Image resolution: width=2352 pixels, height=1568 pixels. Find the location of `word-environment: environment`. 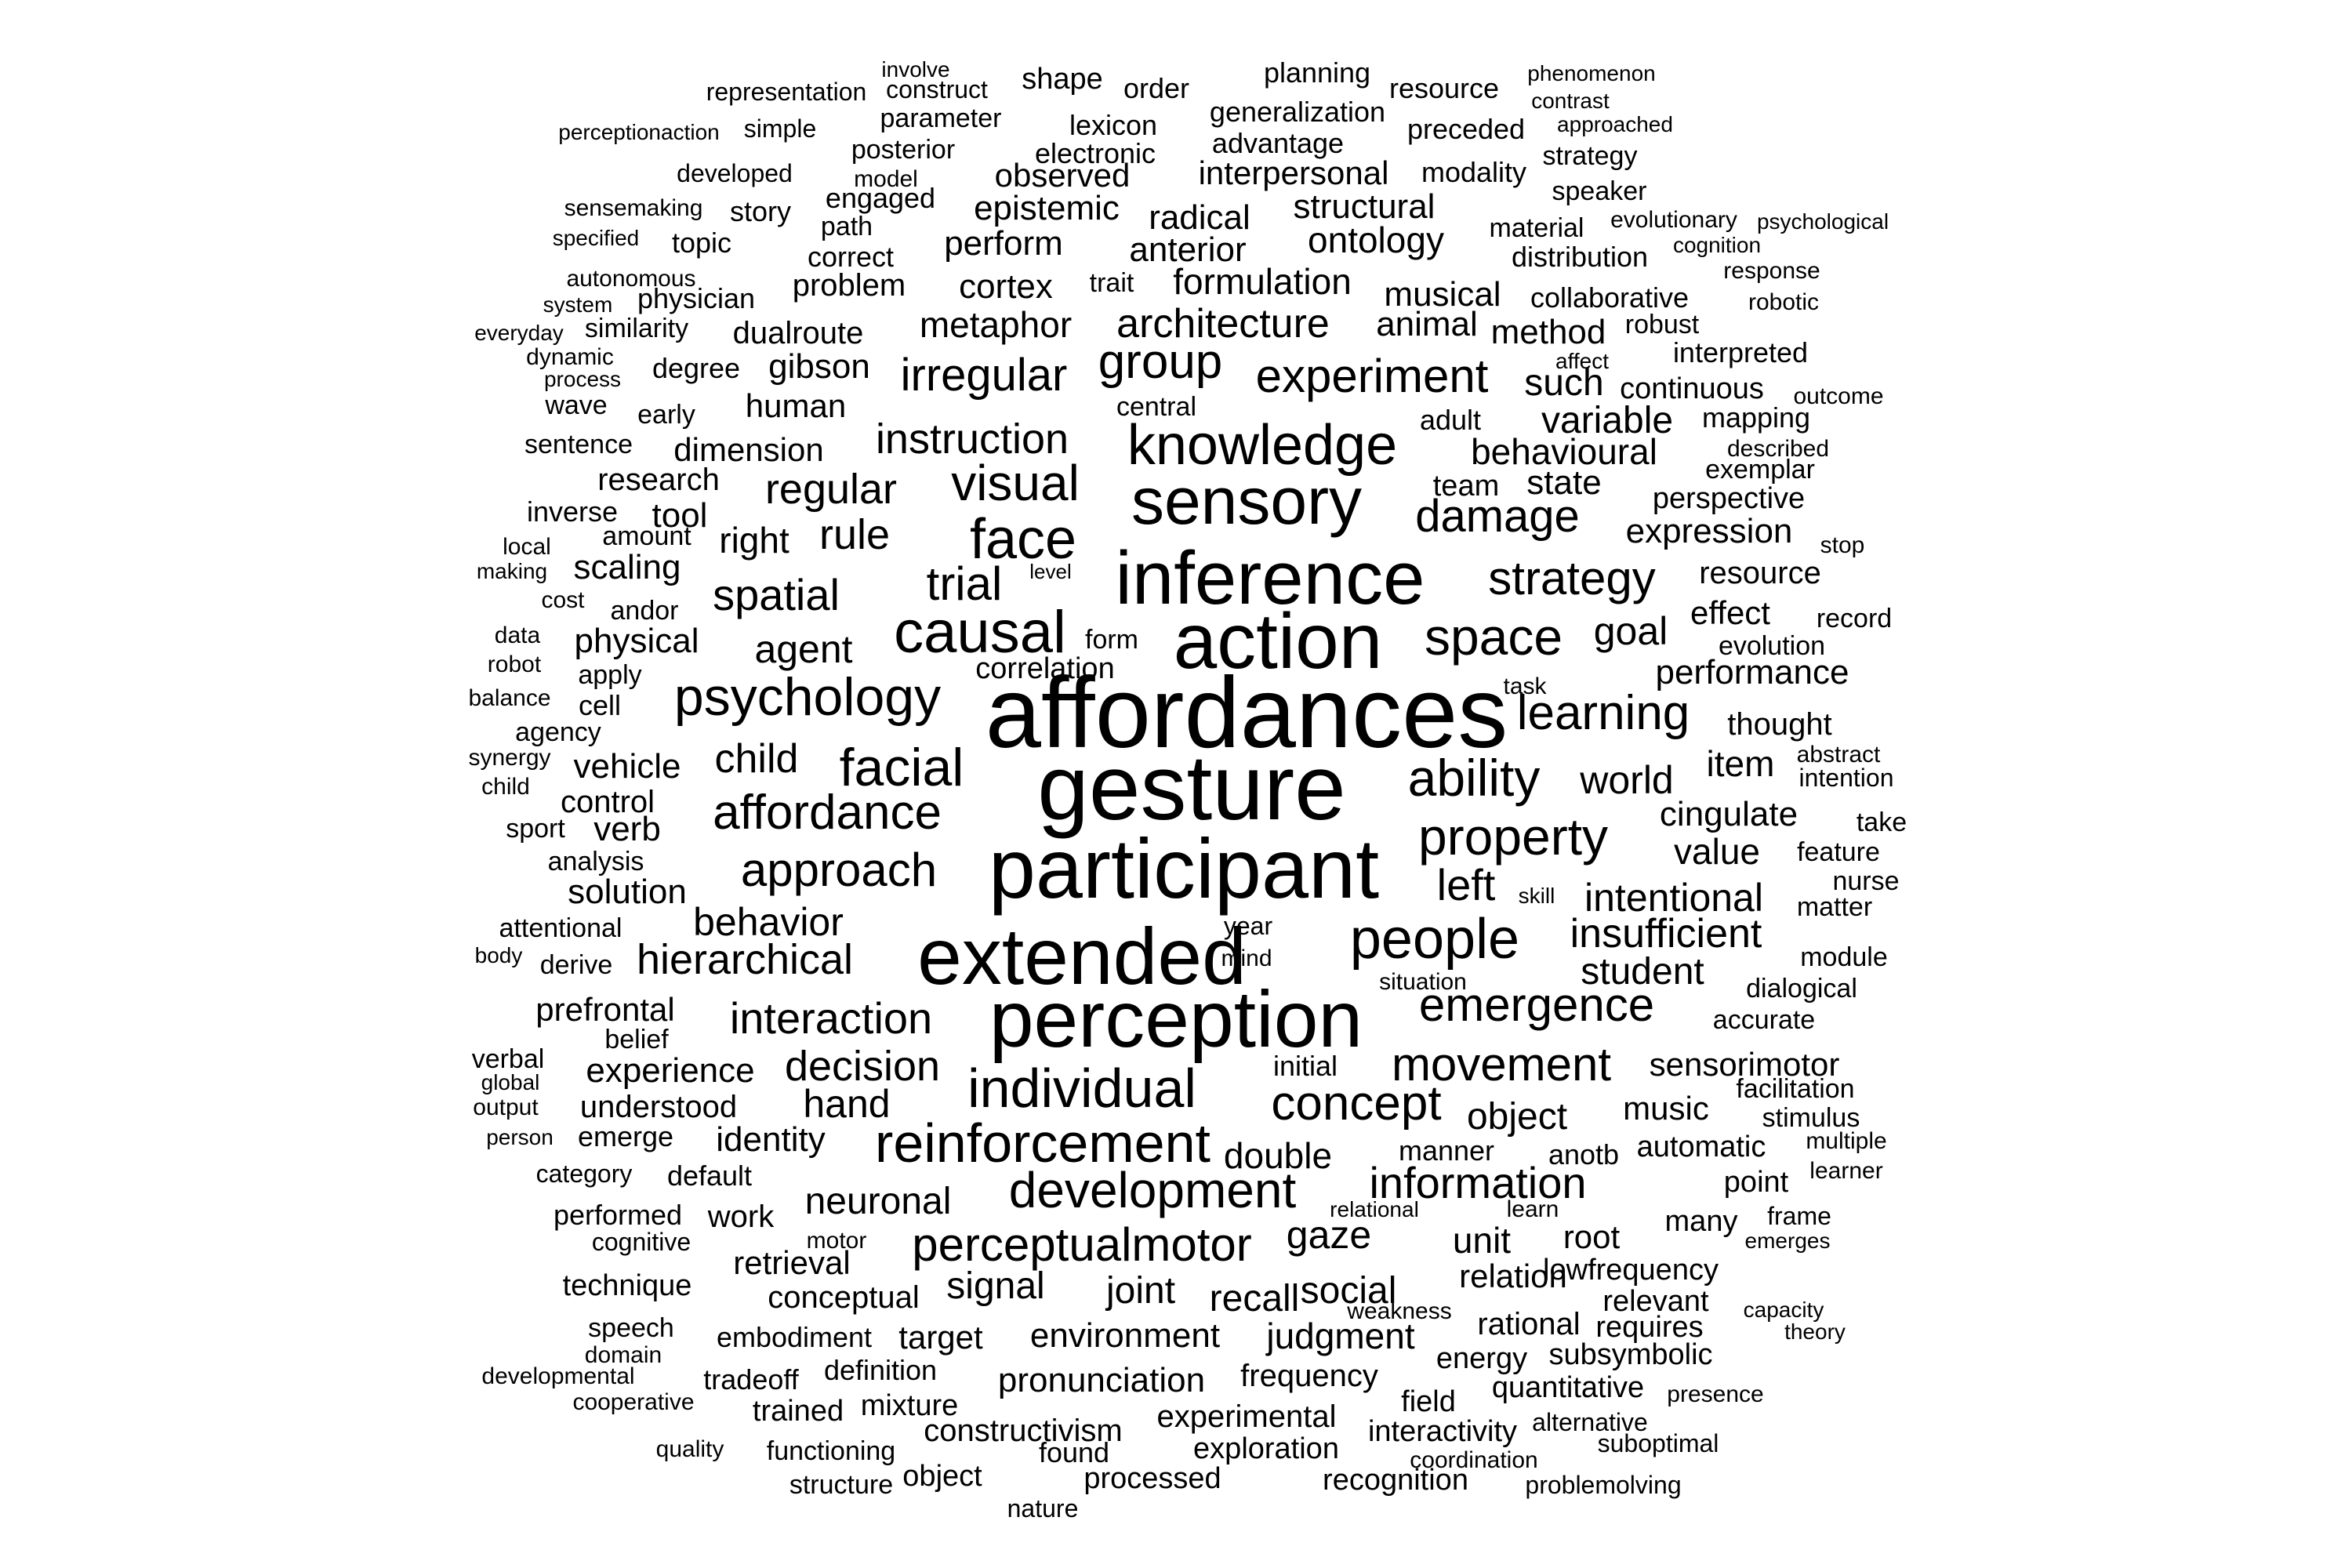

word-environment: environment is located at coordinates (1125, 1335).